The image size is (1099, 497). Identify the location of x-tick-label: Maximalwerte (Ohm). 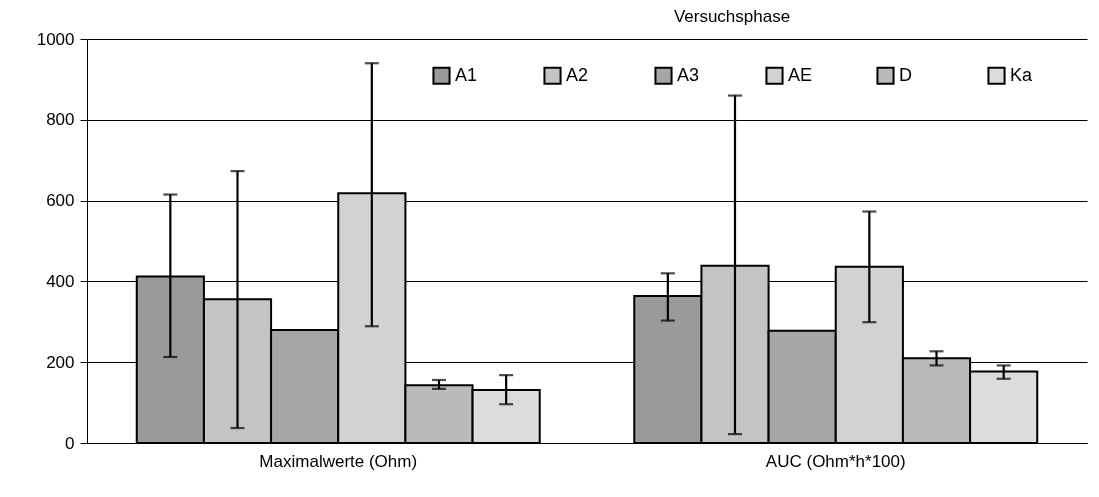
(338, 461).